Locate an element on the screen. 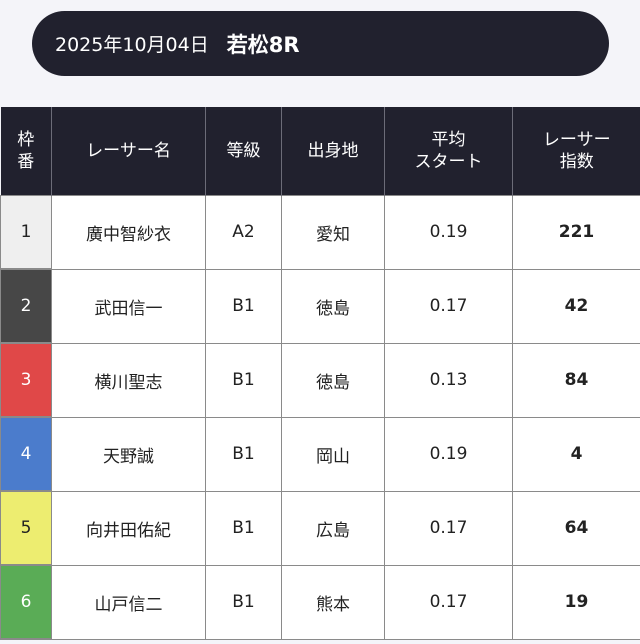 The height and width of the screenshot is (644, 640). col-header-frame: 枠番 is located at coordinates (26, 151).